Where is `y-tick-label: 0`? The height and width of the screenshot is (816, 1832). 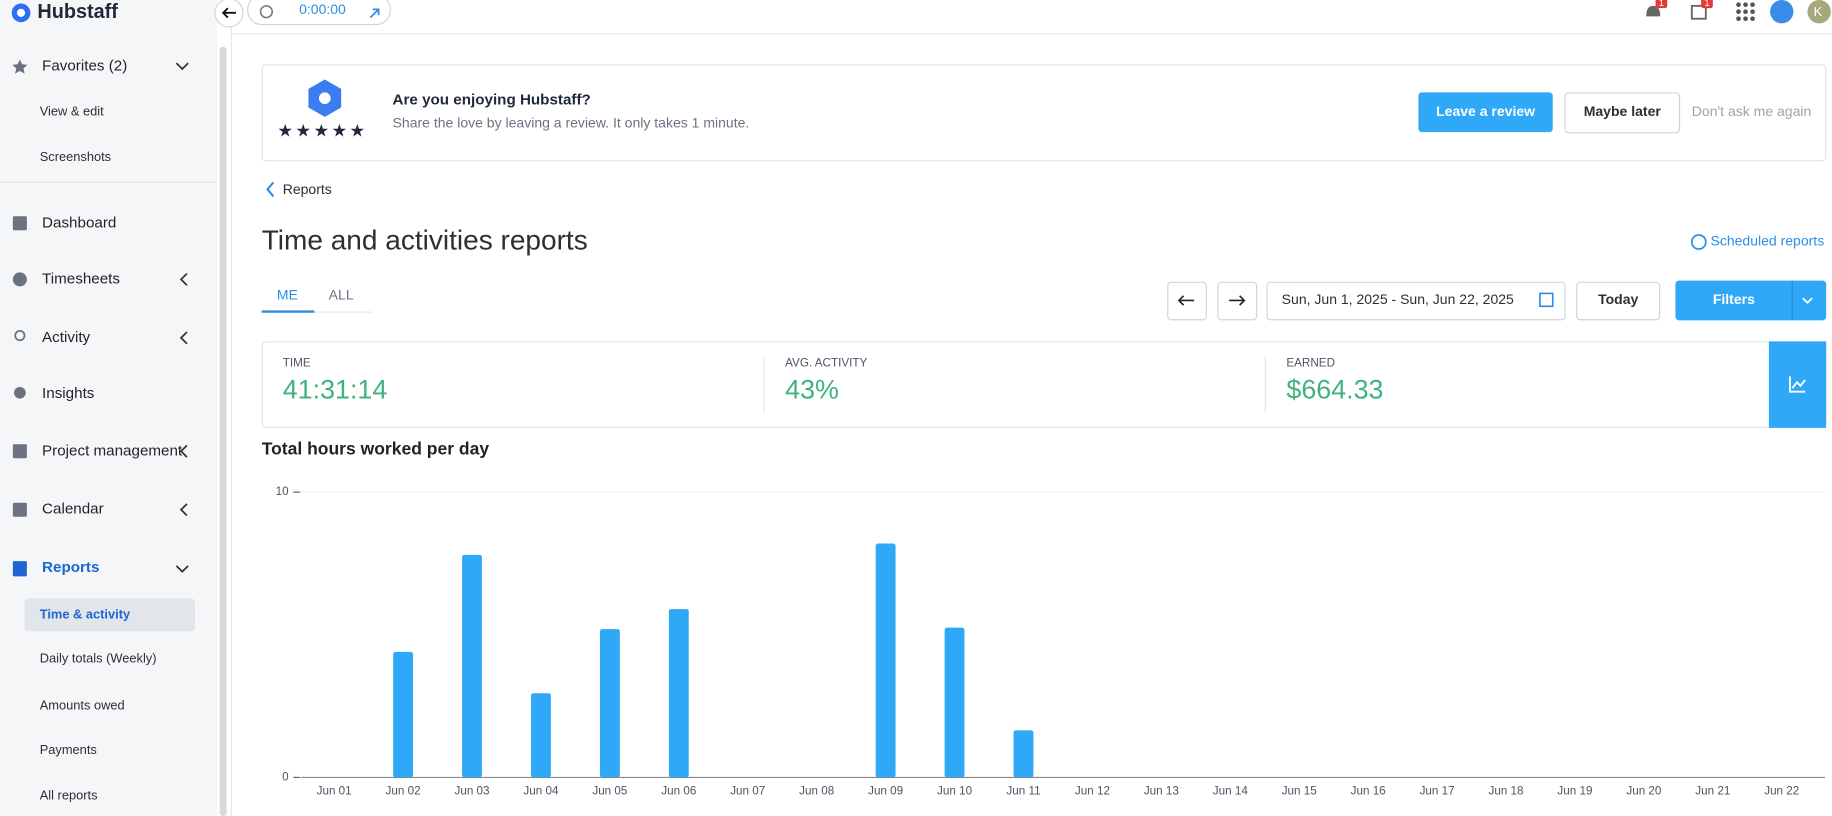 y-tick-label: 0 is located at coordinates (285, 776).